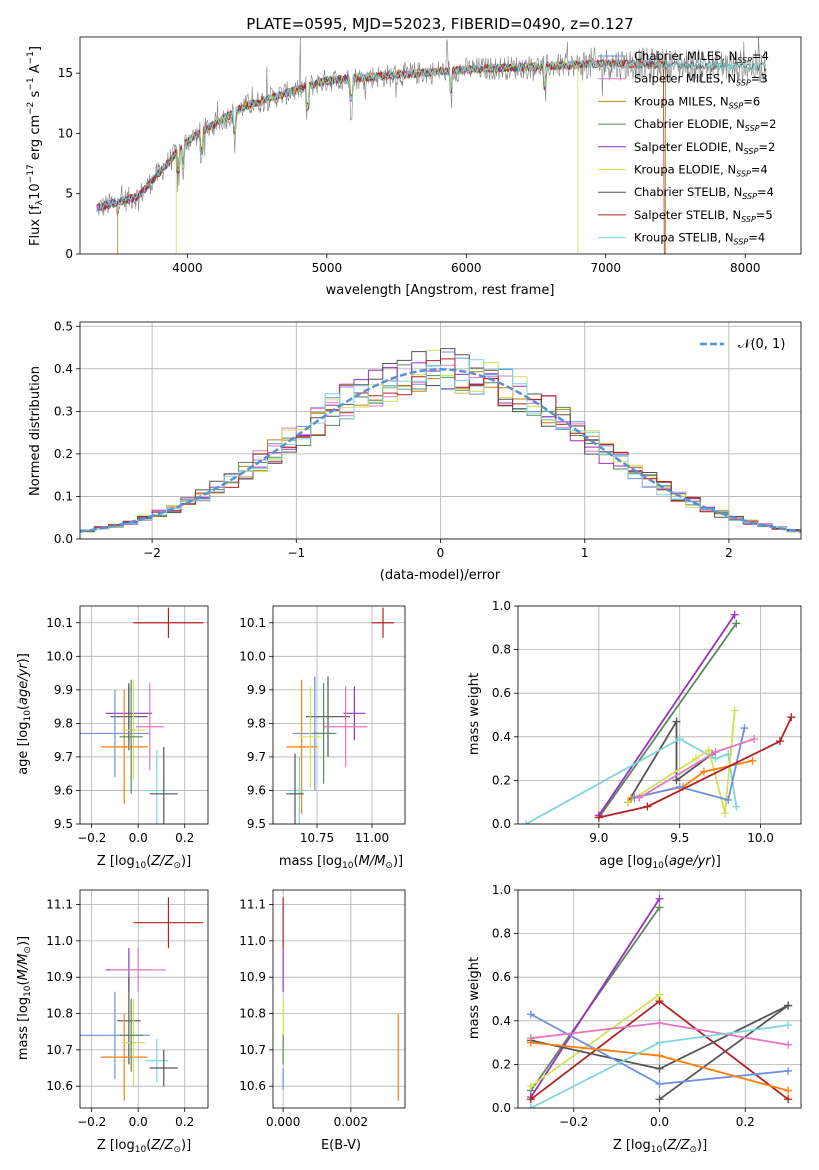 The width and height of the screenshot is (819, 1170). What do you see at coordinates (659, 1122) in the screenshot?
I see `x-tick-label: 0.0` at bounding box center [659, 1122].